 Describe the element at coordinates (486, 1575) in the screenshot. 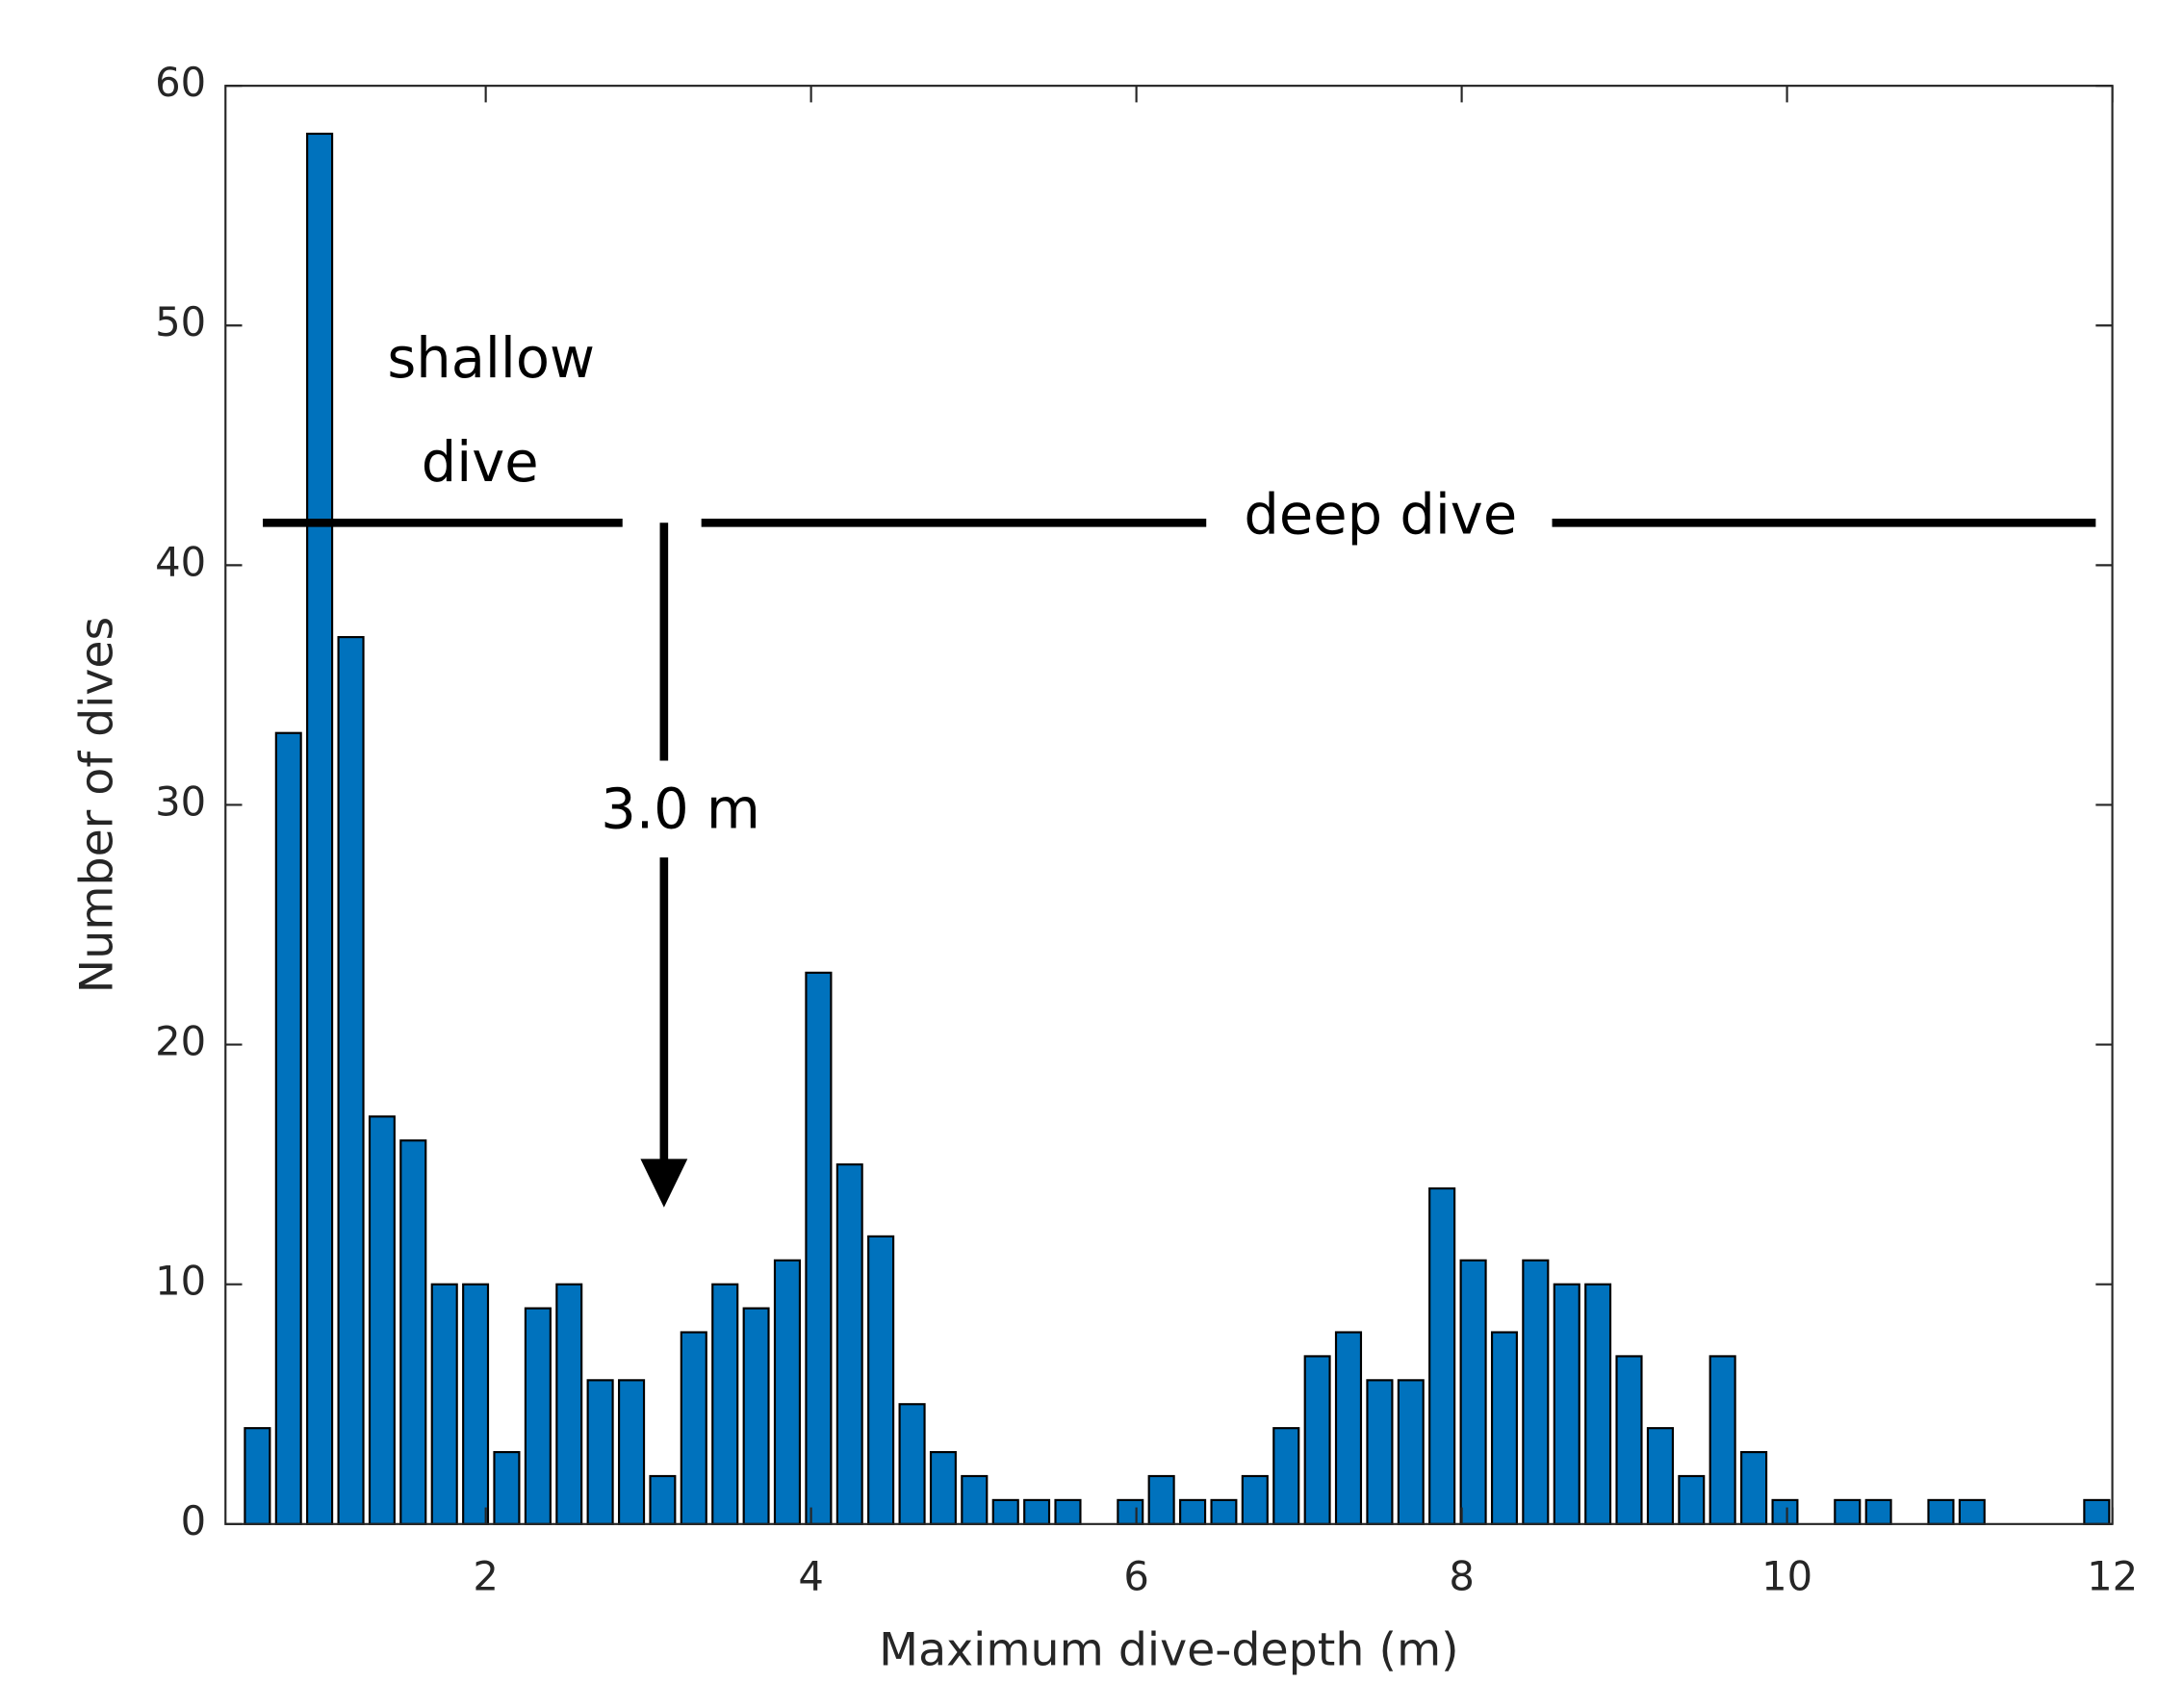

I see `x-tick-label: 2` at that location.